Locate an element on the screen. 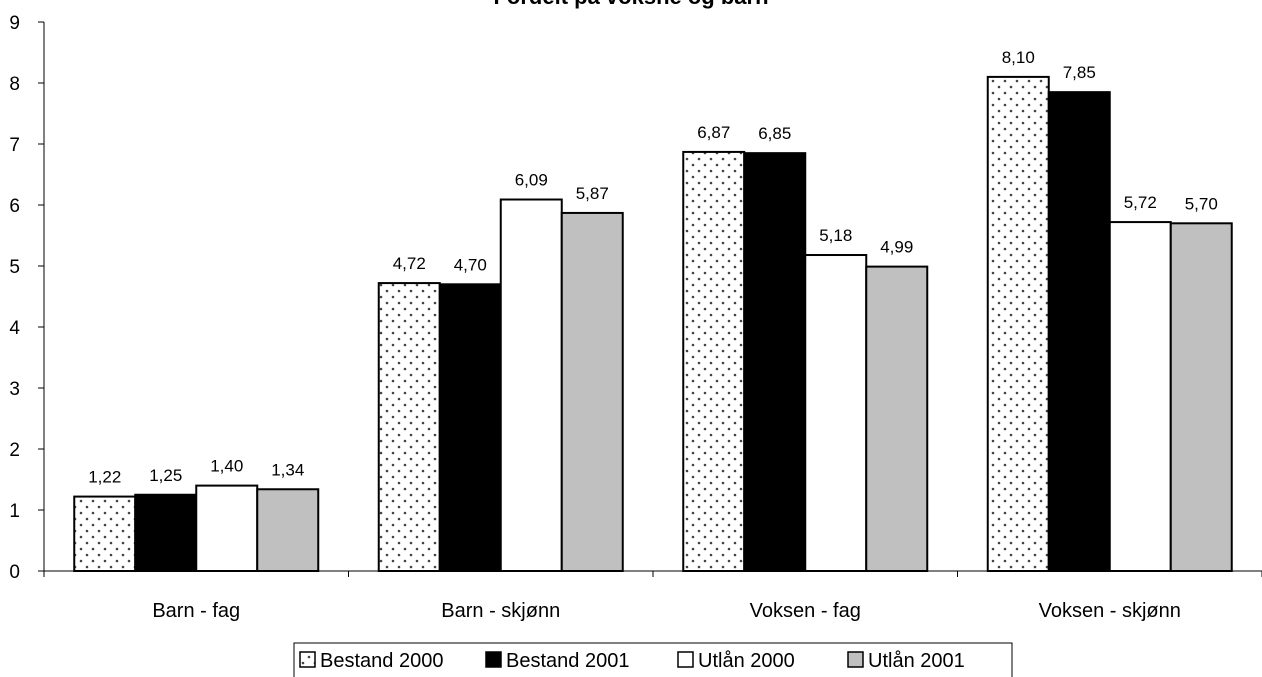 This screenshot has height=677, width=1262. legend-label: Bestand 2001 is located at coordinates (567, 661).